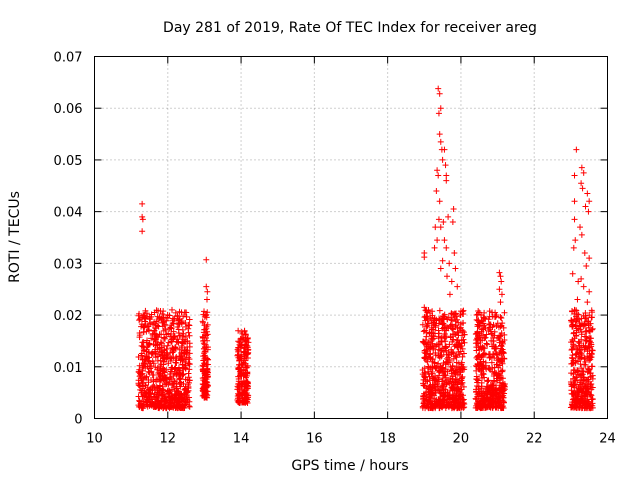  What do you see at coordinates (461, 439) in the screenshot?
I see `x-tick-label: 20` at bounding box center [461, 439].